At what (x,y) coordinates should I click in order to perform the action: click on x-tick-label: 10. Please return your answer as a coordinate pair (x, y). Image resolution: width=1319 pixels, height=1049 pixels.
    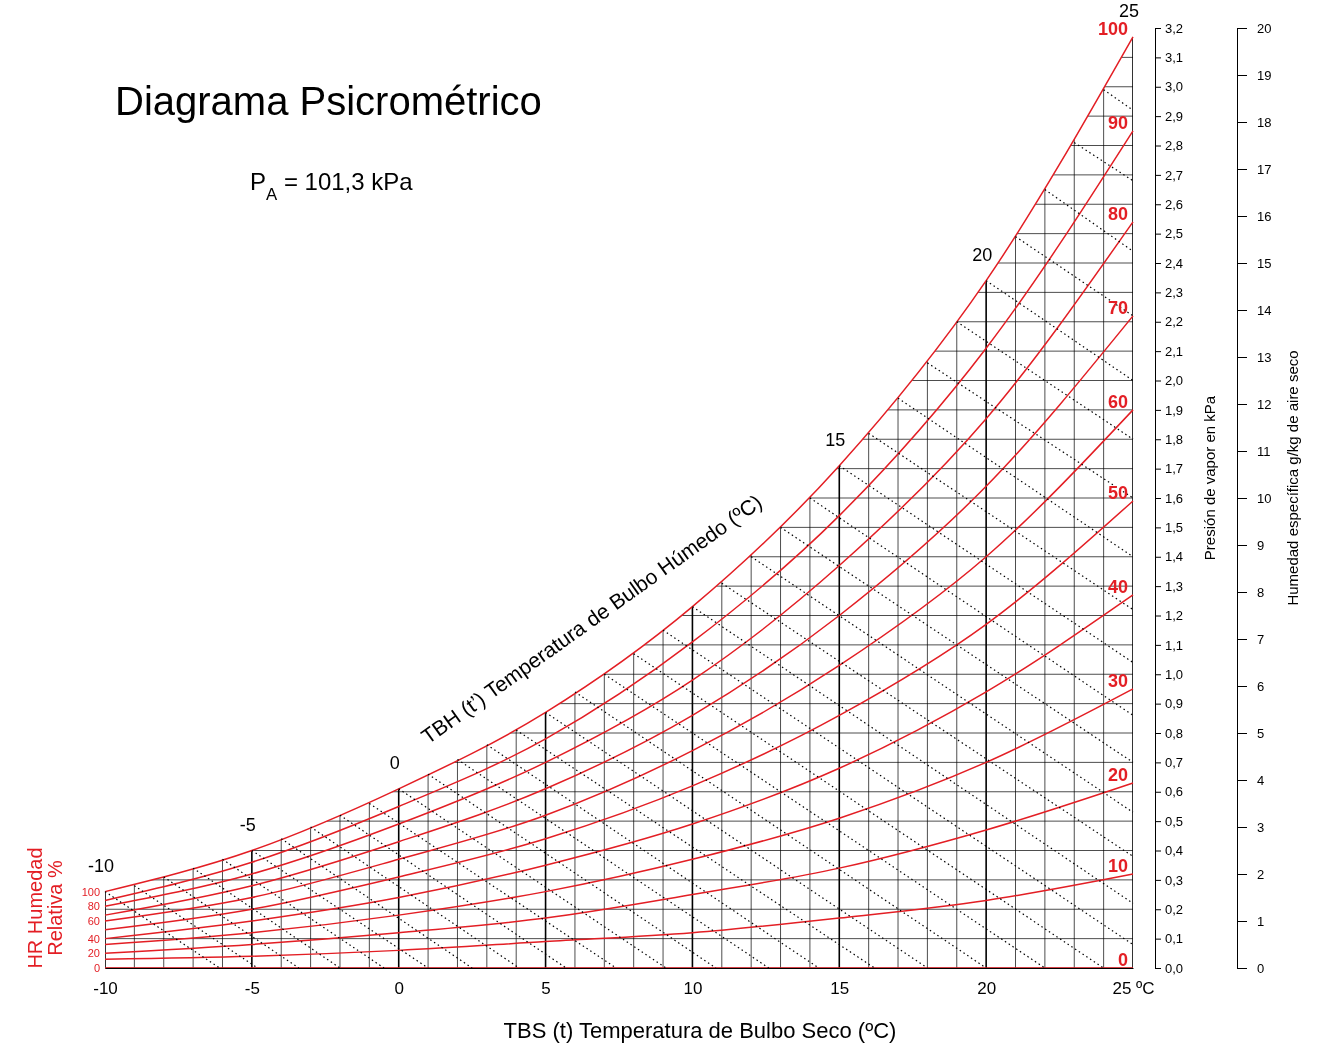
    Looking at the image, I should click on (693, 989).